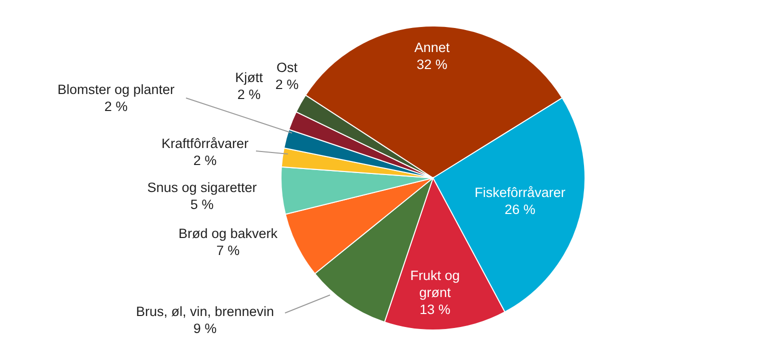  What do you see at coordinates (287, 67) in the screenshot?
I see `slice-label: Ost` at bounding box center [287, 67].